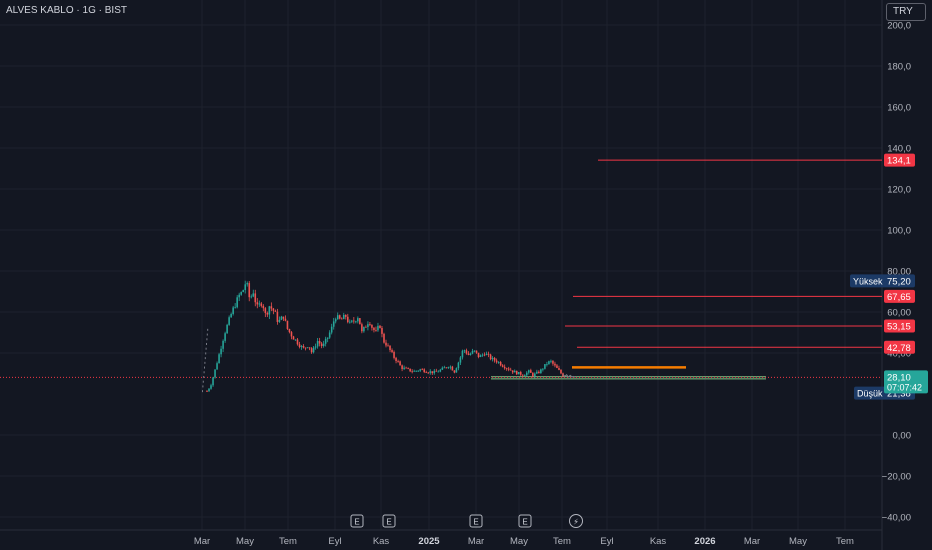 The width and height of the screenshot is (932, 550). I want to click on resistance-price-tag-text: 53,15, so click(899, 327).